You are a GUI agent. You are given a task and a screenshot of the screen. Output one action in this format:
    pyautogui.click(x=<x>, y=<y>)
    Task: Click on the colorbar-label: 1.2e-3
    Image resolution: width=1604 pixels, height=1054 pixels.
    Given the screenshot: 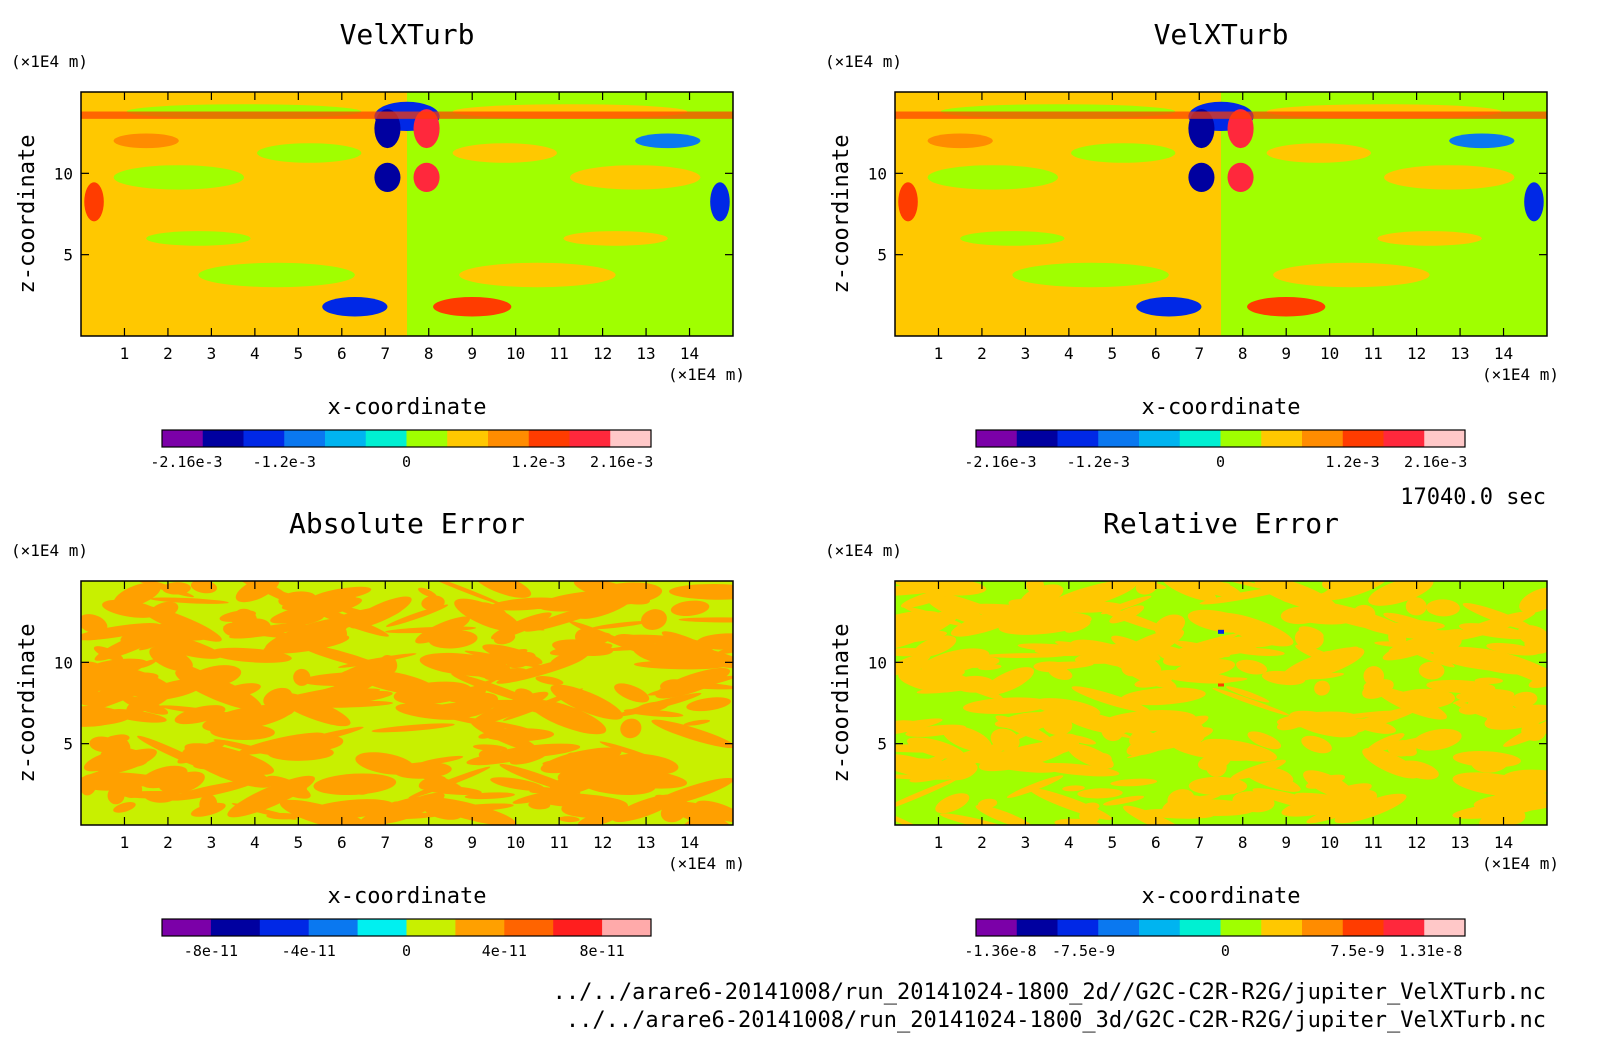 What is the action you would take?
    pyautogui.click(x=538, y=462)
    